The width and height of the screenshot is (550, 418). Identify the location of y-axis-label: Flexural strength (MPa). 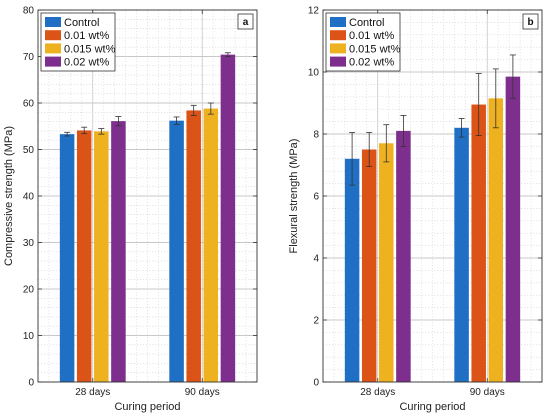
(294, 196).